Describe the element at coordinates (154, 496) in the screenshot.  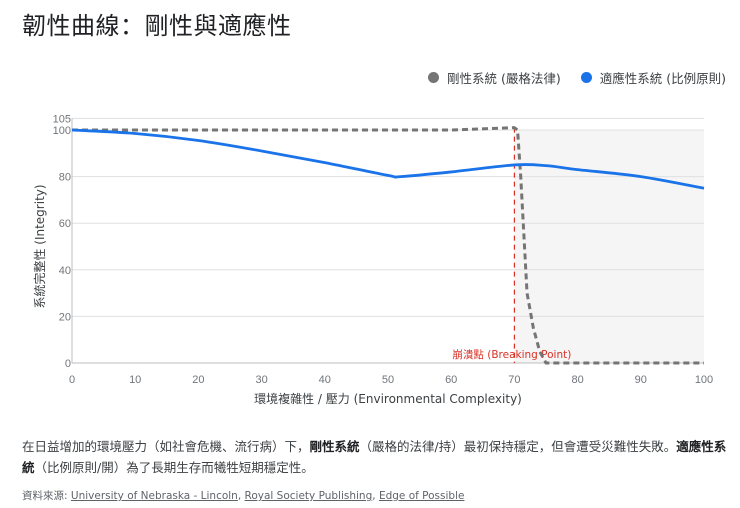
I see `source-link-unl: University of Nebraska - Lincoln` at that location.